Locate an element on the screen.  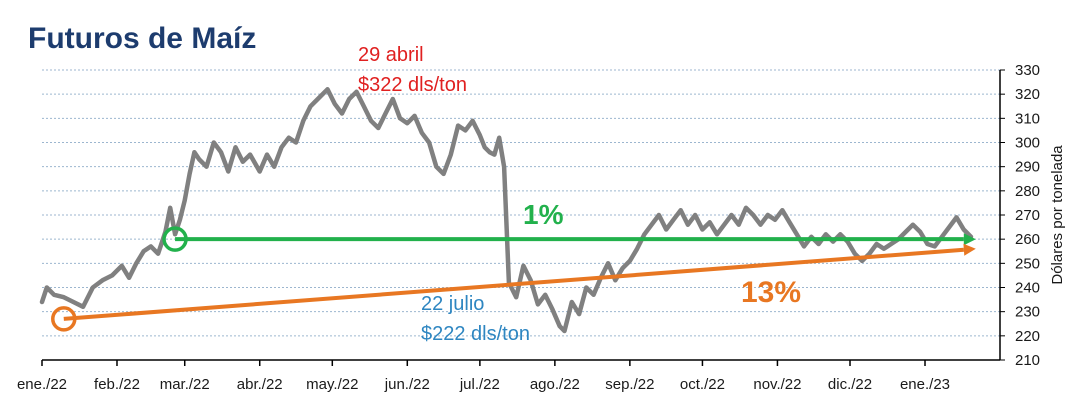
x-tick-label: nov./22 is located at coordinates (777, 384).